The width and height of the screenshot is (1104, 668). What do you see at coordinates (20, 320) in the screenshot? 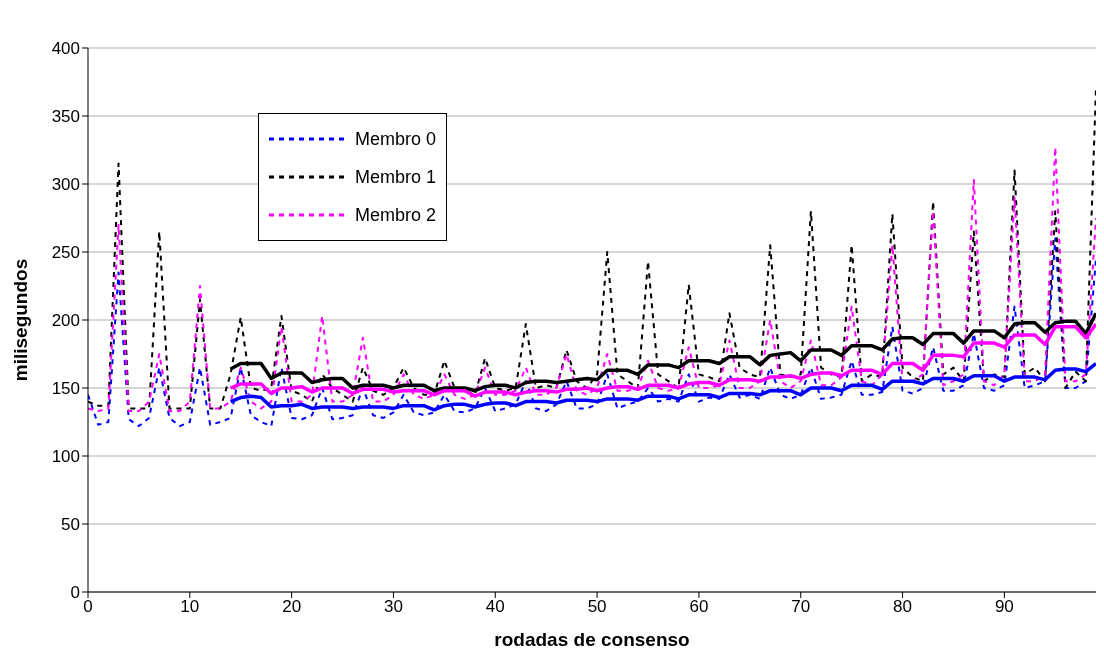
I see `y-axis-title: milisegundos` at bounding box center [20, 320].